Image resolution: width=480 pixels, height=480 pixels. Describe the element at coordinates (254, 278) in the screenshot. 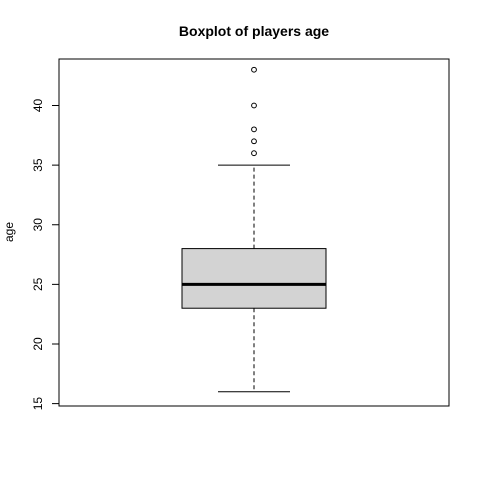

I see `interquartile-box` at that location.